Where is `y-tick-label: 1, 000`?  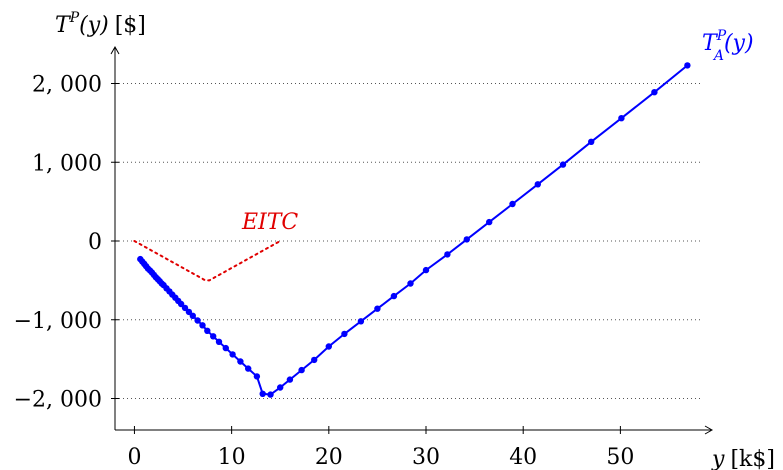 y-tick-label: 1, 000 is located at coordinates (67, 163).